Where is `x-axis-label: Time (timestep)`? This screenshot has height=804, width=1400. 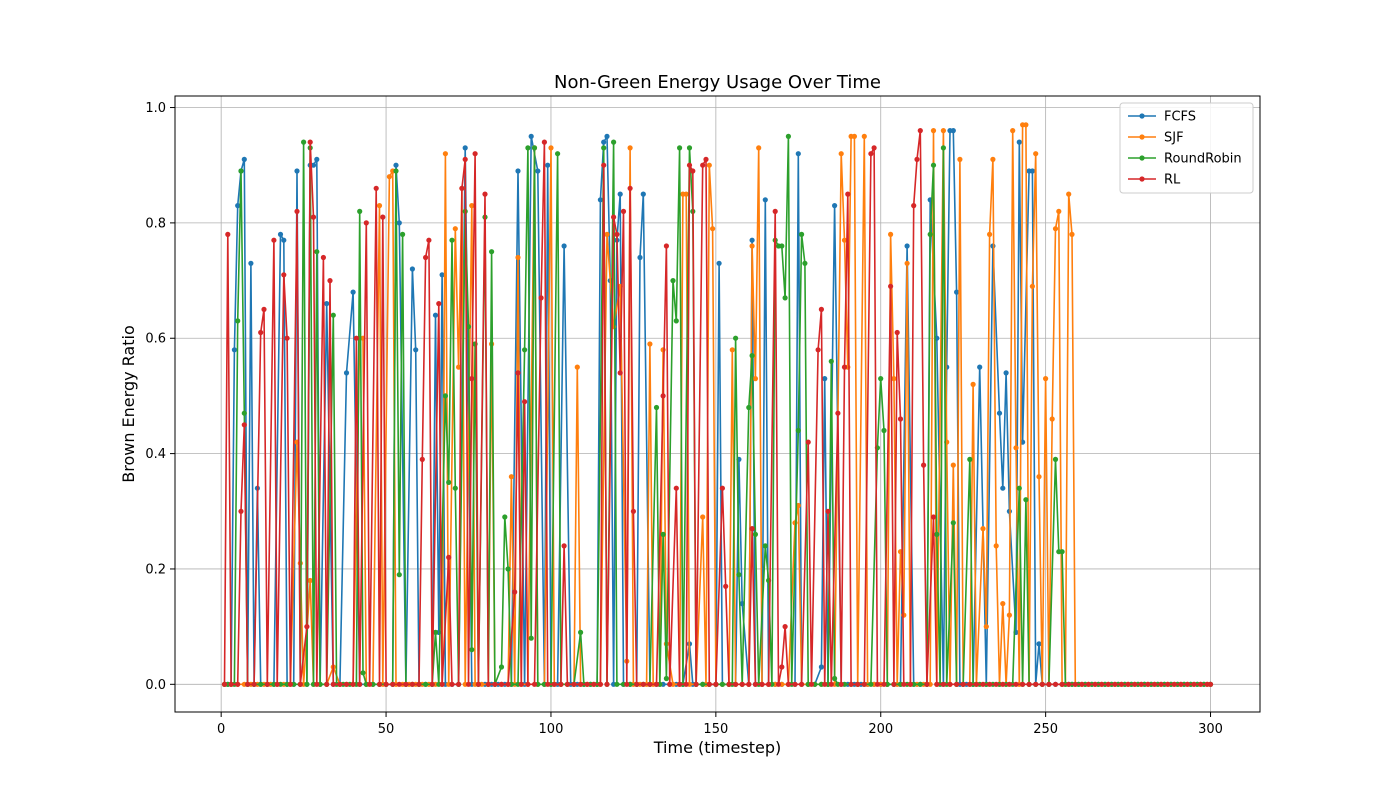 x-axis-label: Time (timestep) is located at coordinates (717, 747).